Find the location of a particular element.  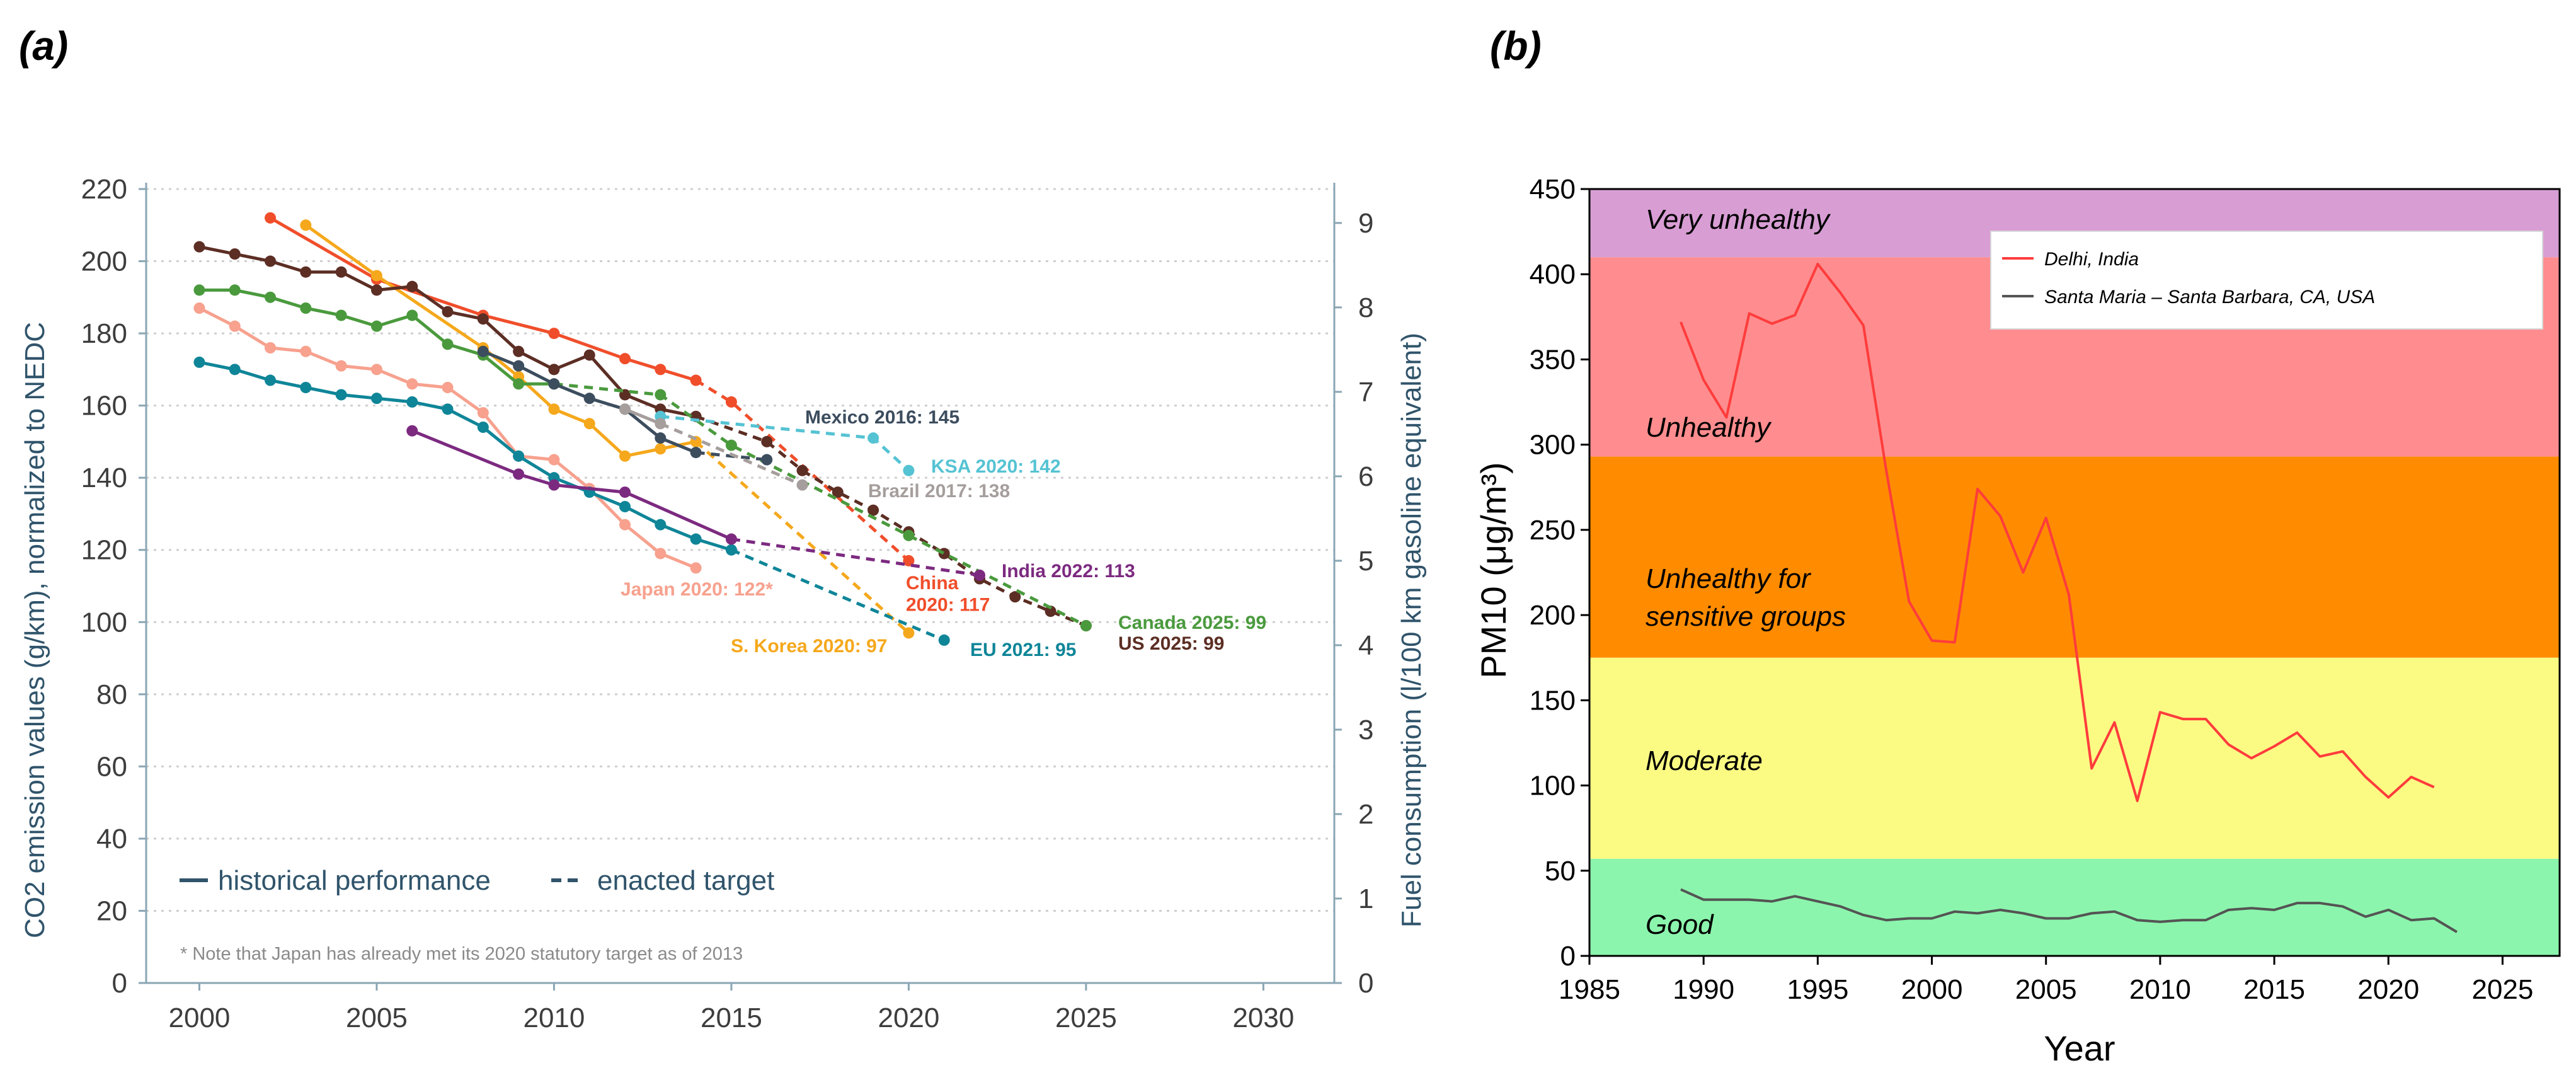

a-y-tick-label-180: 180 is located at coordinates (104, 333).